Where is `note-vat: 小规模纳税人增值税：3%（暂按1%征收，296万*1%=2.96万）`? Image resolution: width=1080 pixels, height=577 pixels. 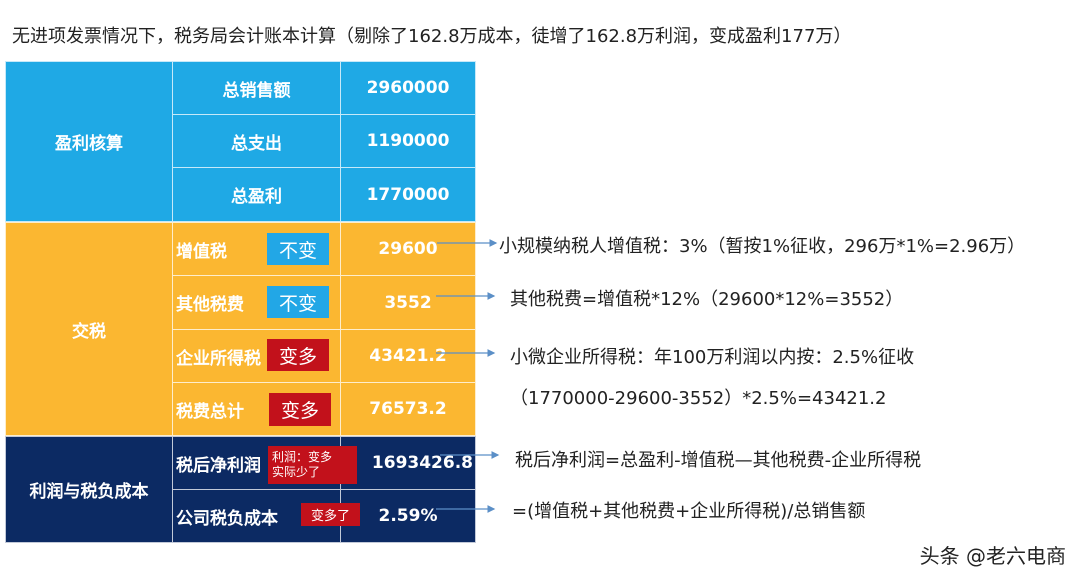
note-vat: 小规模纳税人增值税：3%（暂按1%征收，296万*1%=2.96万） is located at coordinates (762, 246).